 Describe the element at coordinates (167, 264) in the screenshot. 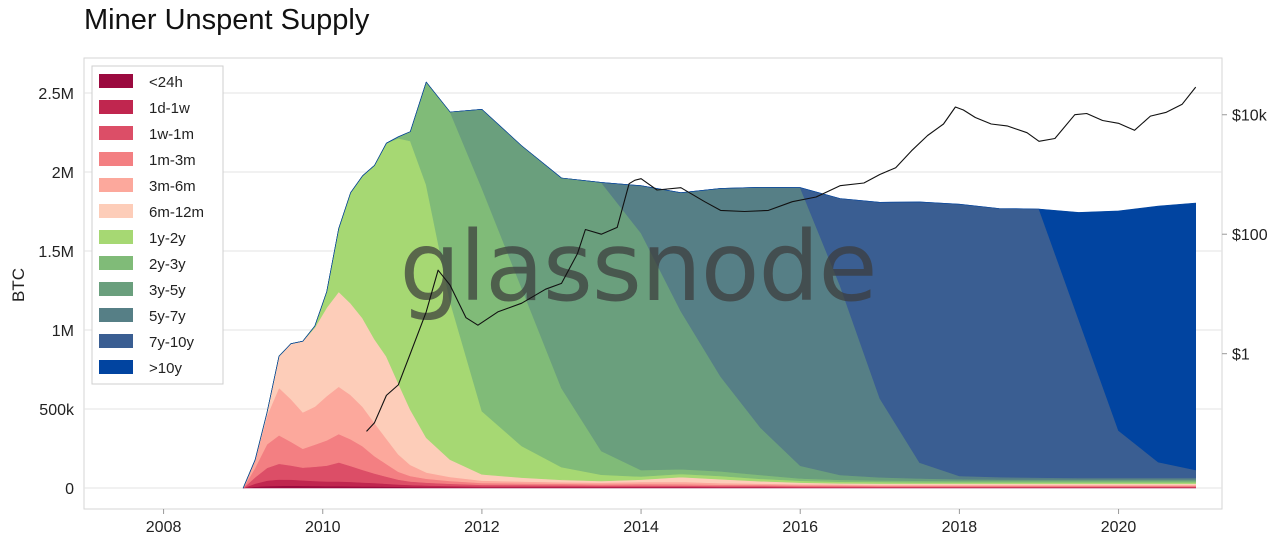

I see `legend-label: 2y-3y` at that location.